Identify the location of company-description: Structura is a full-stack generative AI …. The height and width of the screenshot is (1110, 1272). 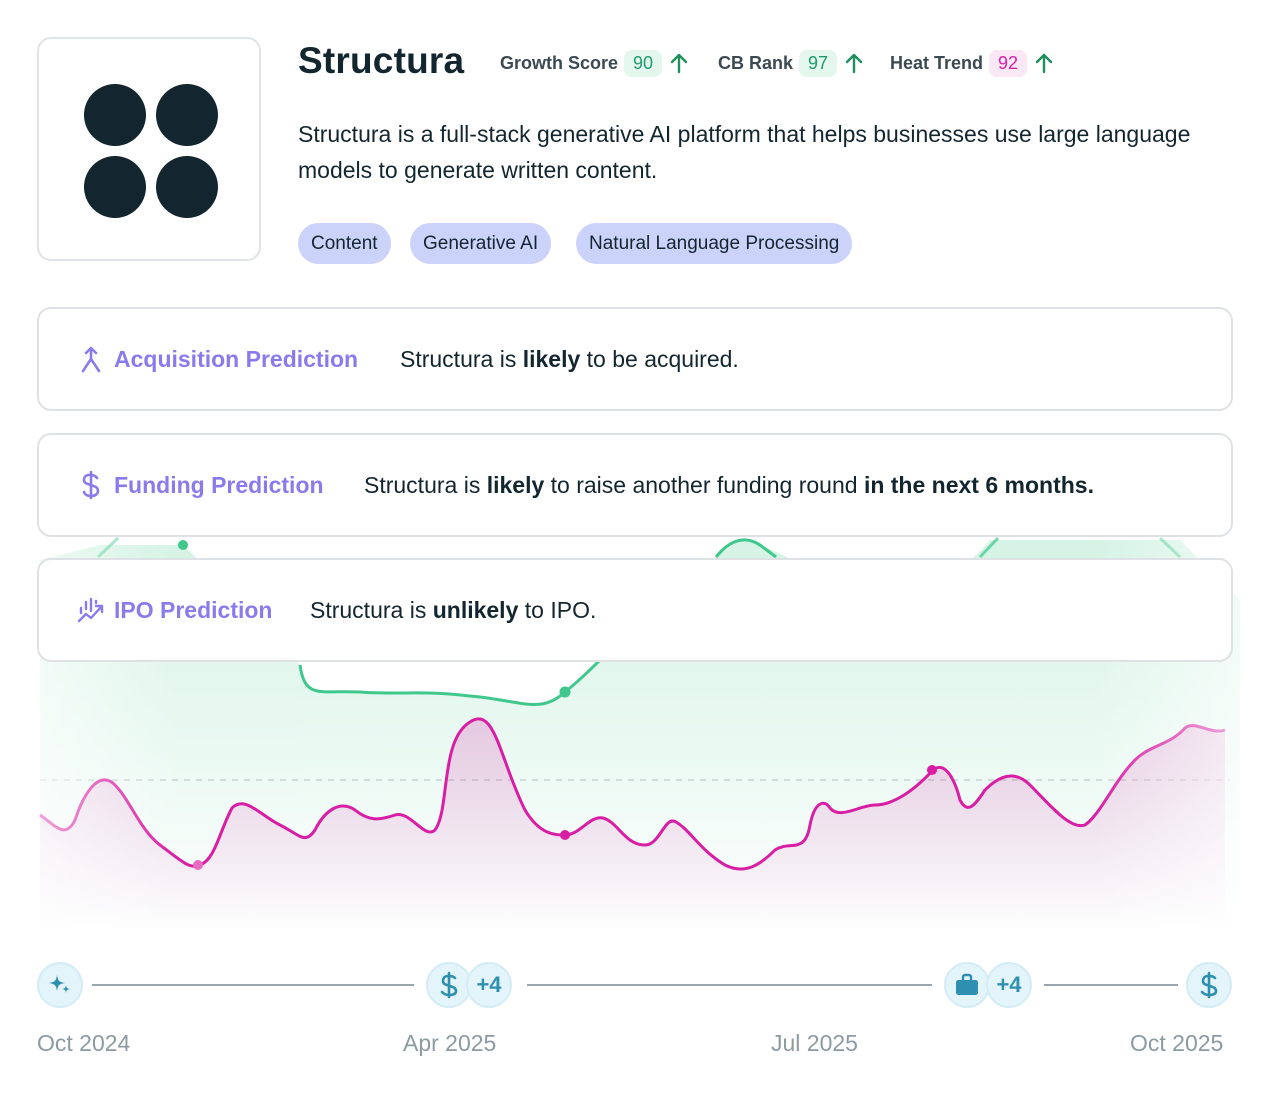
(744, 152).